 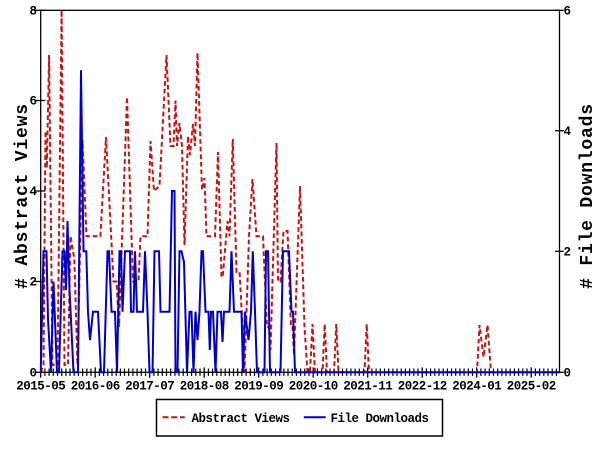 I want to click on svg-text: 2016-06, so click(x=95, y=387).